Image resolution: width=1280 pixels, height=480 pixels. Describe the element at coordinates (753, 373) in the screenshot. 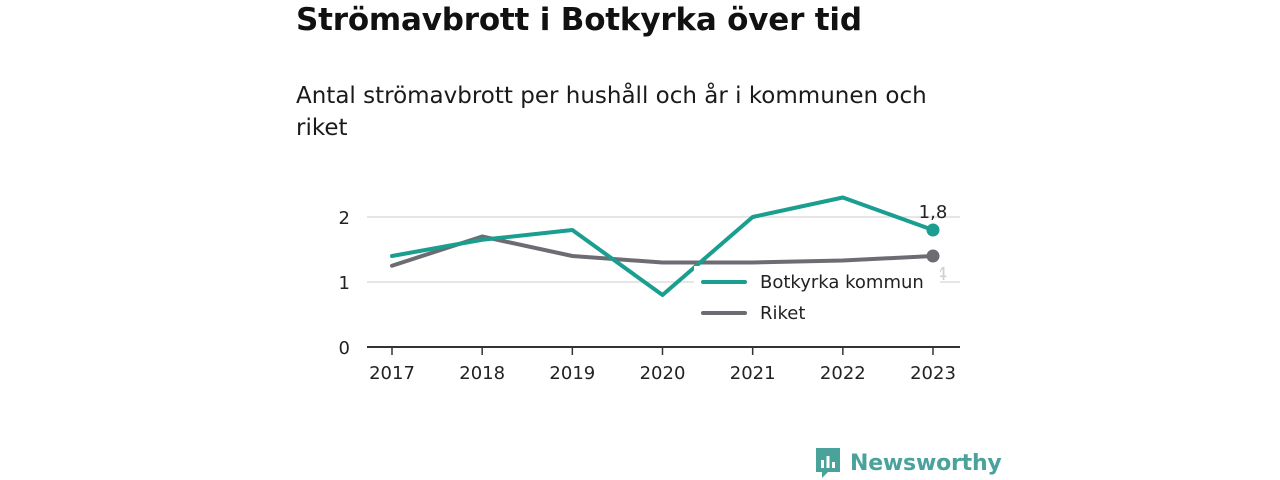

I see `x-tick-label-2021: 2021` at that location.